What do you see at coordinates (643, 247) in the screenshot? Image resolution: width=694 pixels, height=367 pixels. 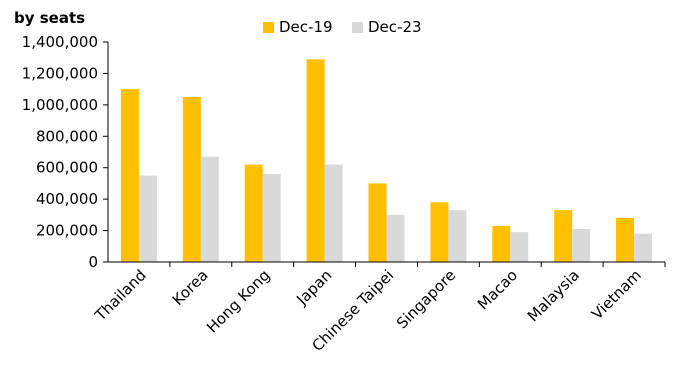 I see `bar-dec-23-vietnam` at bounding box center [643, 247].